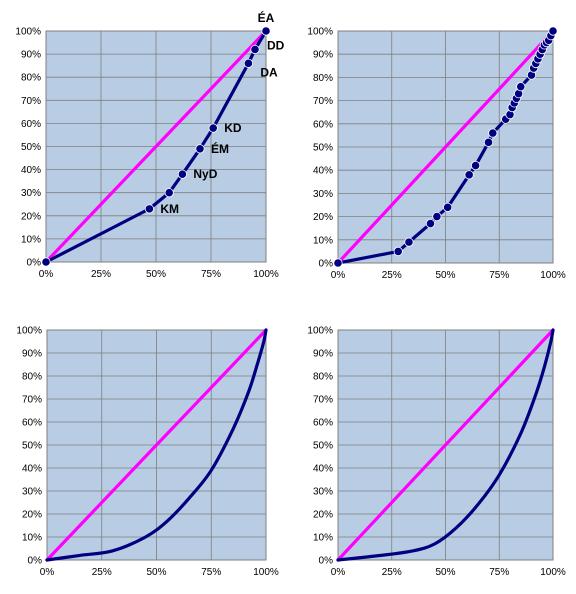 This screenshot has height=594, width=576. I want to click on point-label-KD: KD, so click(233, 128).